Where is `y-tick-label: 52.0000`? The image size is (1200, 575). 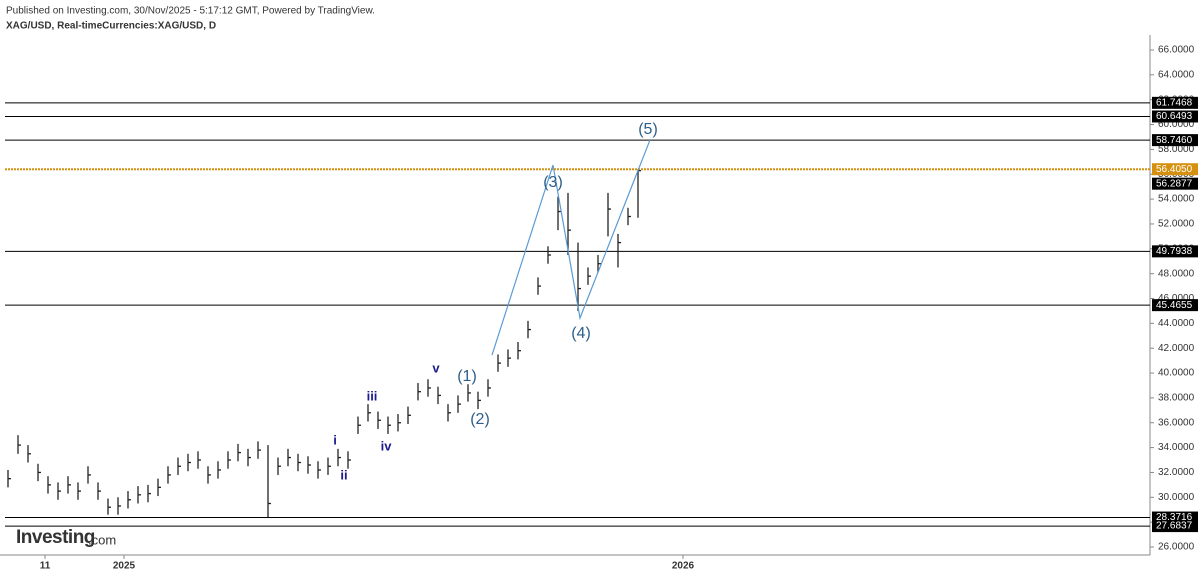
y-tick-label: 52.0000 is located at coordinates (1176, 224).